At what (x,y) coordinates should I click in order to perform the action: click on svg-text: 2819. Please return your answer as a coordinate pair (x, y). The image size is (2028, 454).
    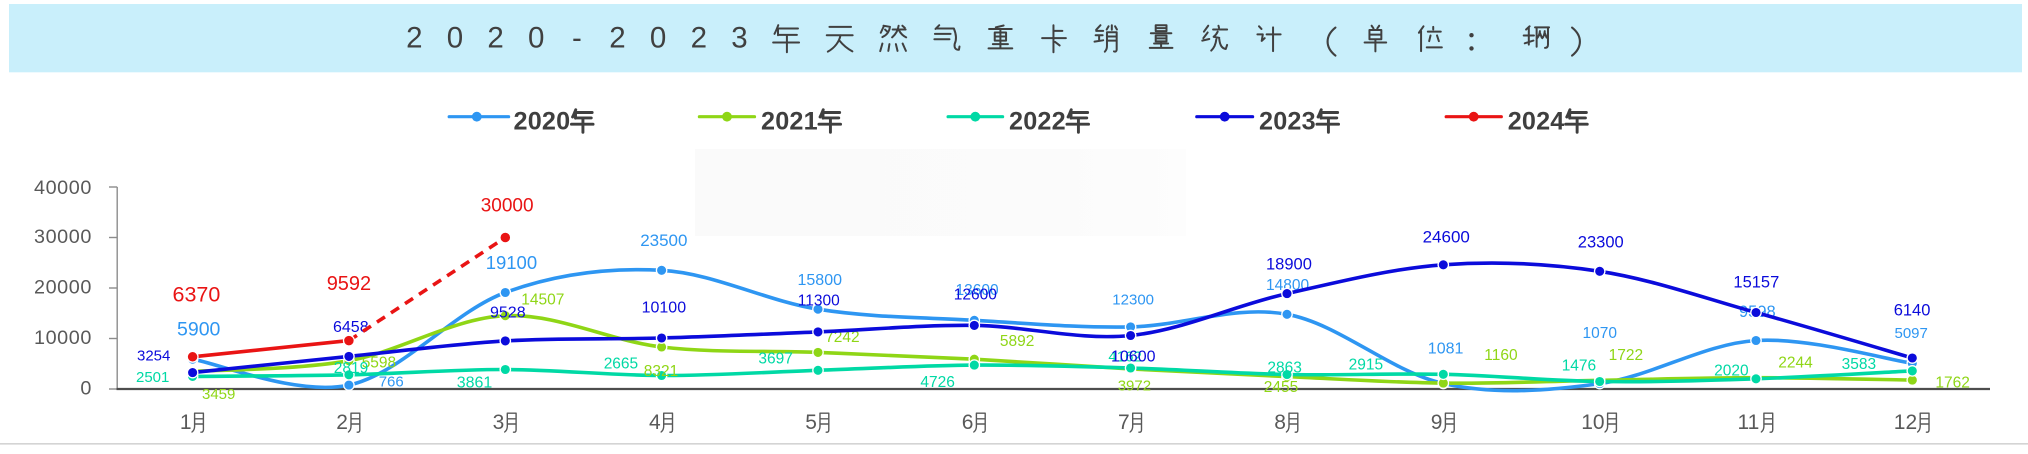
    Looking at the image, I should click on (351, 368).